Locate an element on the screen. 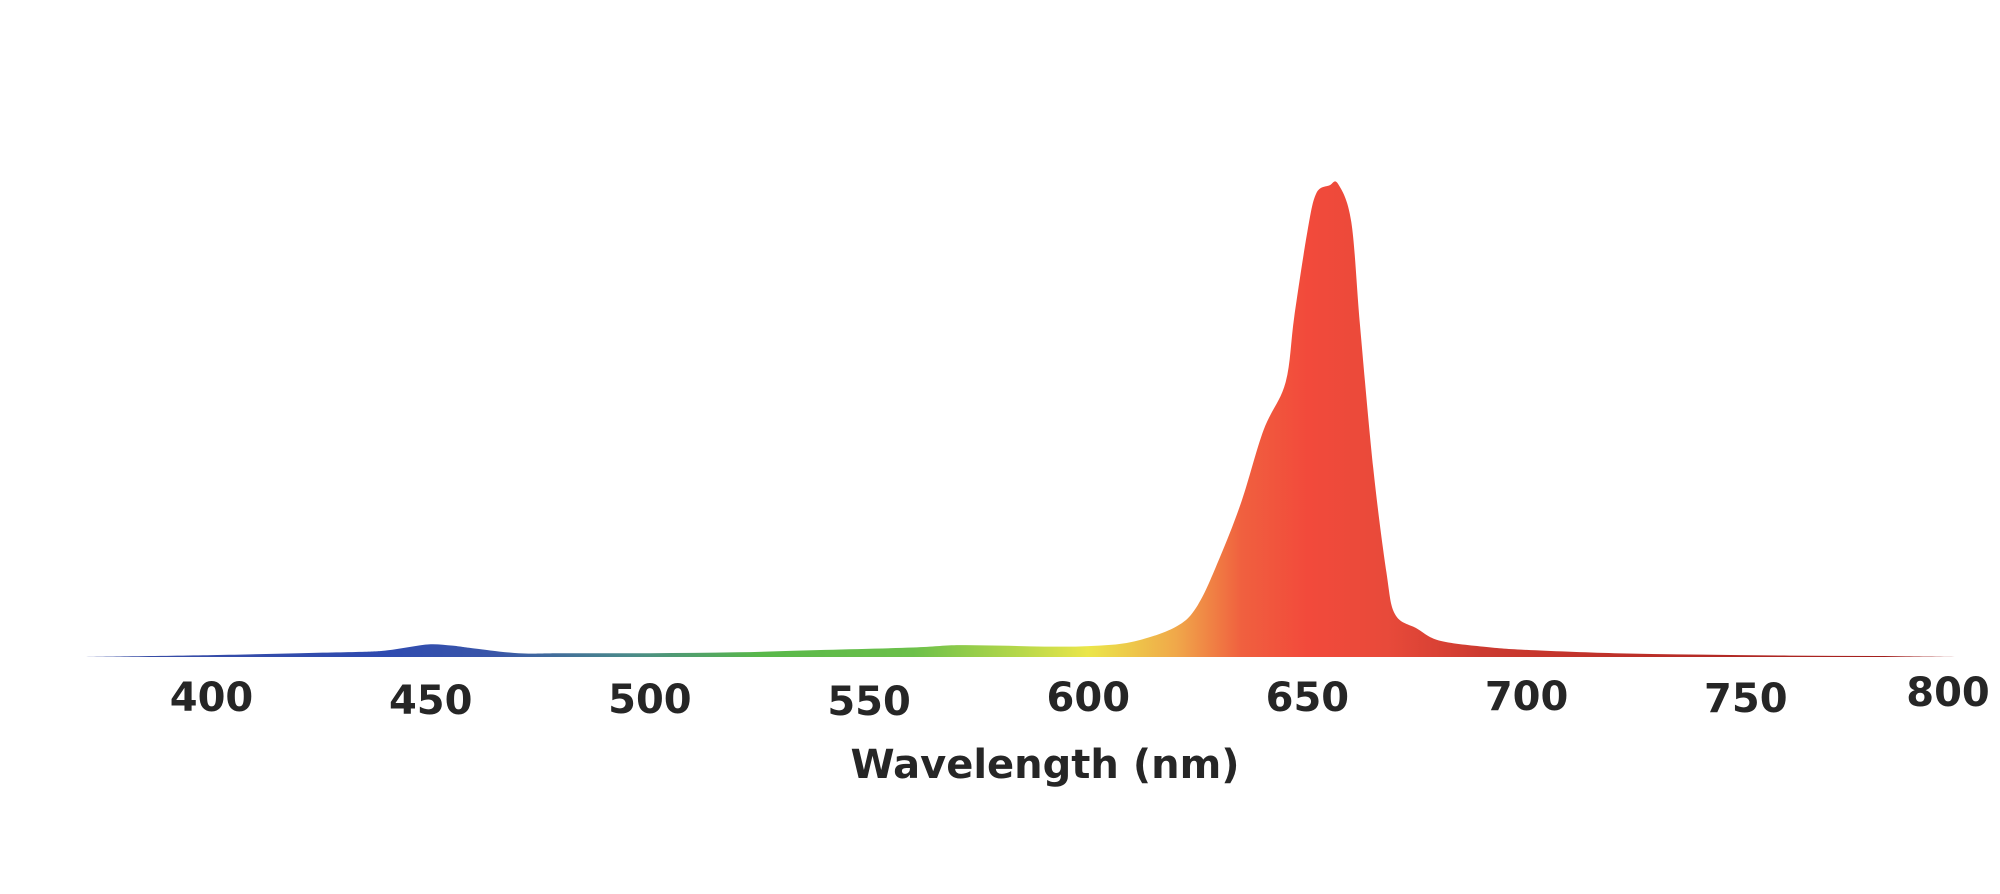 The image size is (2000, 894). x-tick-label-550: 550 is located at coordinates (869, 702).